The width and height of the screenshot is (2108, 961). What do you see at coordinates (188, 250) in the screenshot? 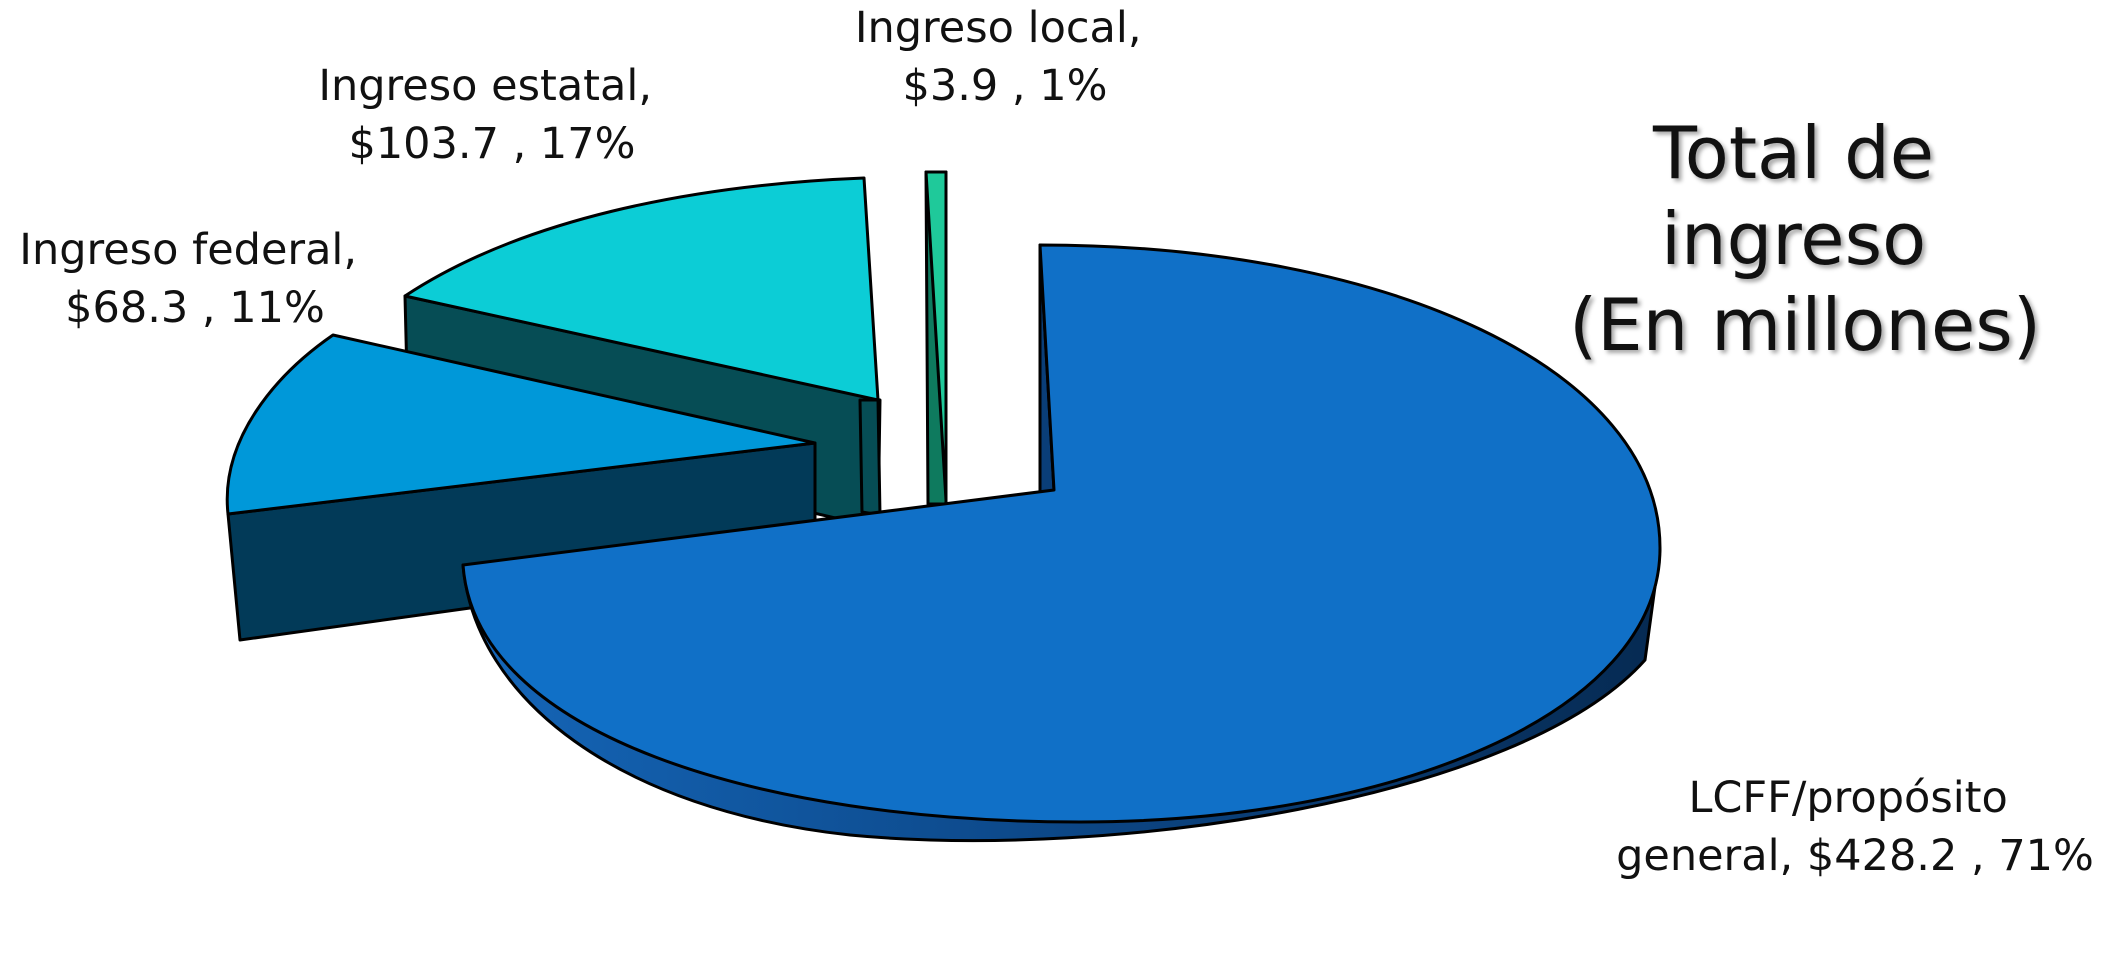
I see `label-federal-line1: Ingreso federal,` at bounding box center [188, 250].